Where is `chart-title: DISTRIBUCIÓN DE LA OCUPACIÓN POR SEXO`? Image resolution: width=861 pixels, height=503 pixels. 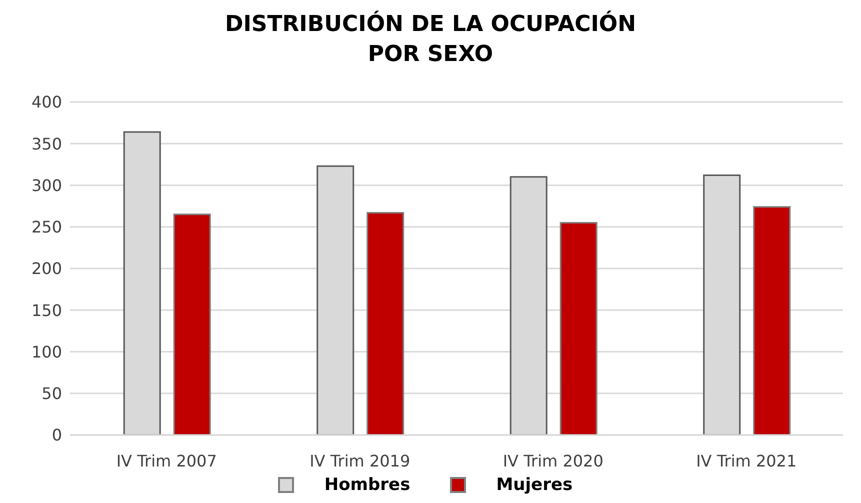 chart-title: DISTRIBUCIÓN DE LA OCUPACIÓN POR SEXO is located at coordinates (431, 39).